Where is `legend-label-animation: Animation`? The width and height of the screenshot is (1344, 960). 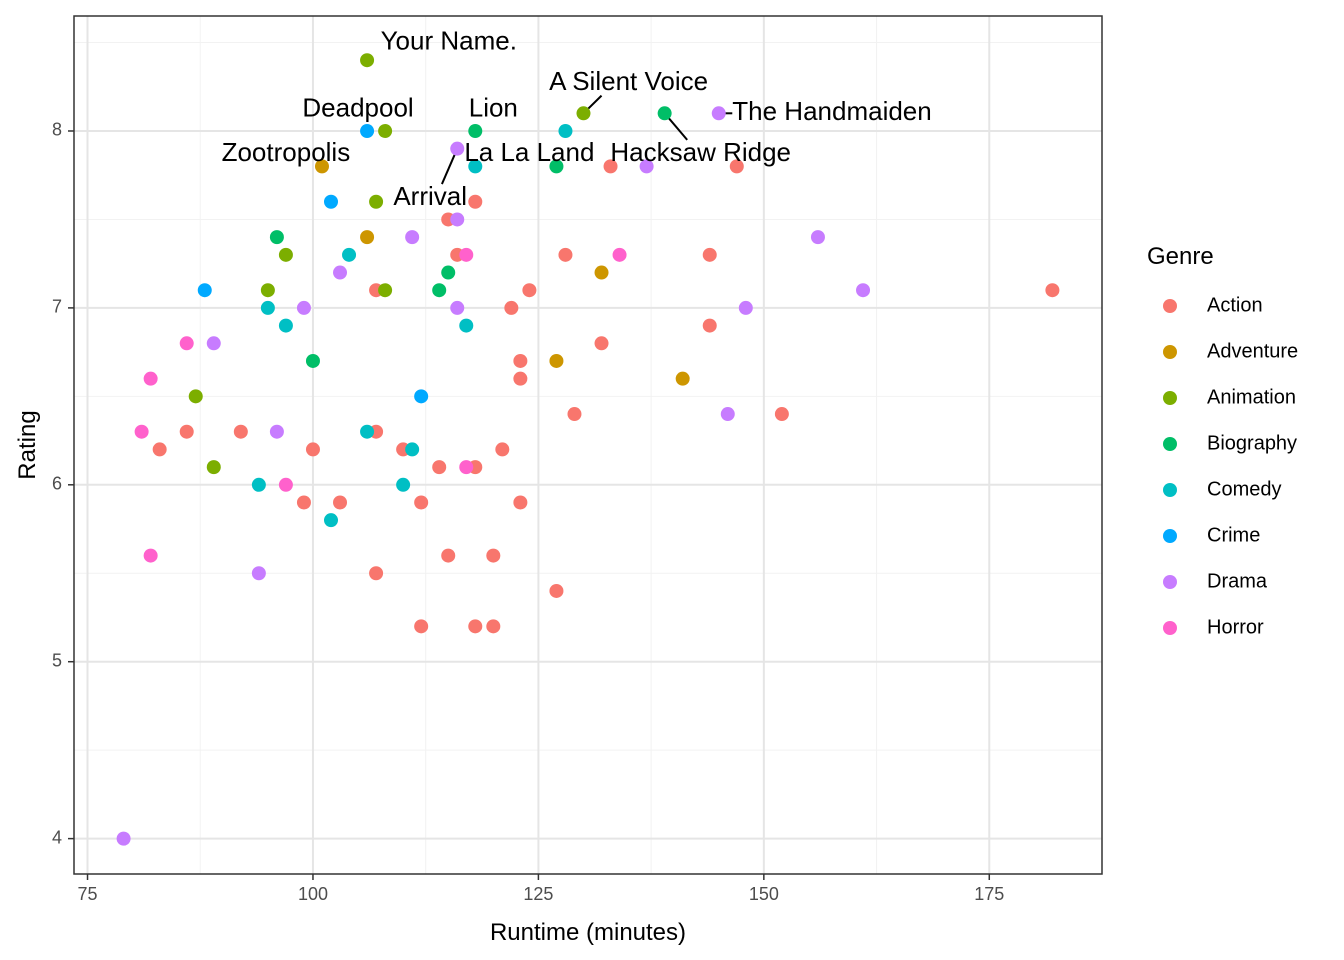
legend-label-animation: Animation is located at coordinates (1251, 397).